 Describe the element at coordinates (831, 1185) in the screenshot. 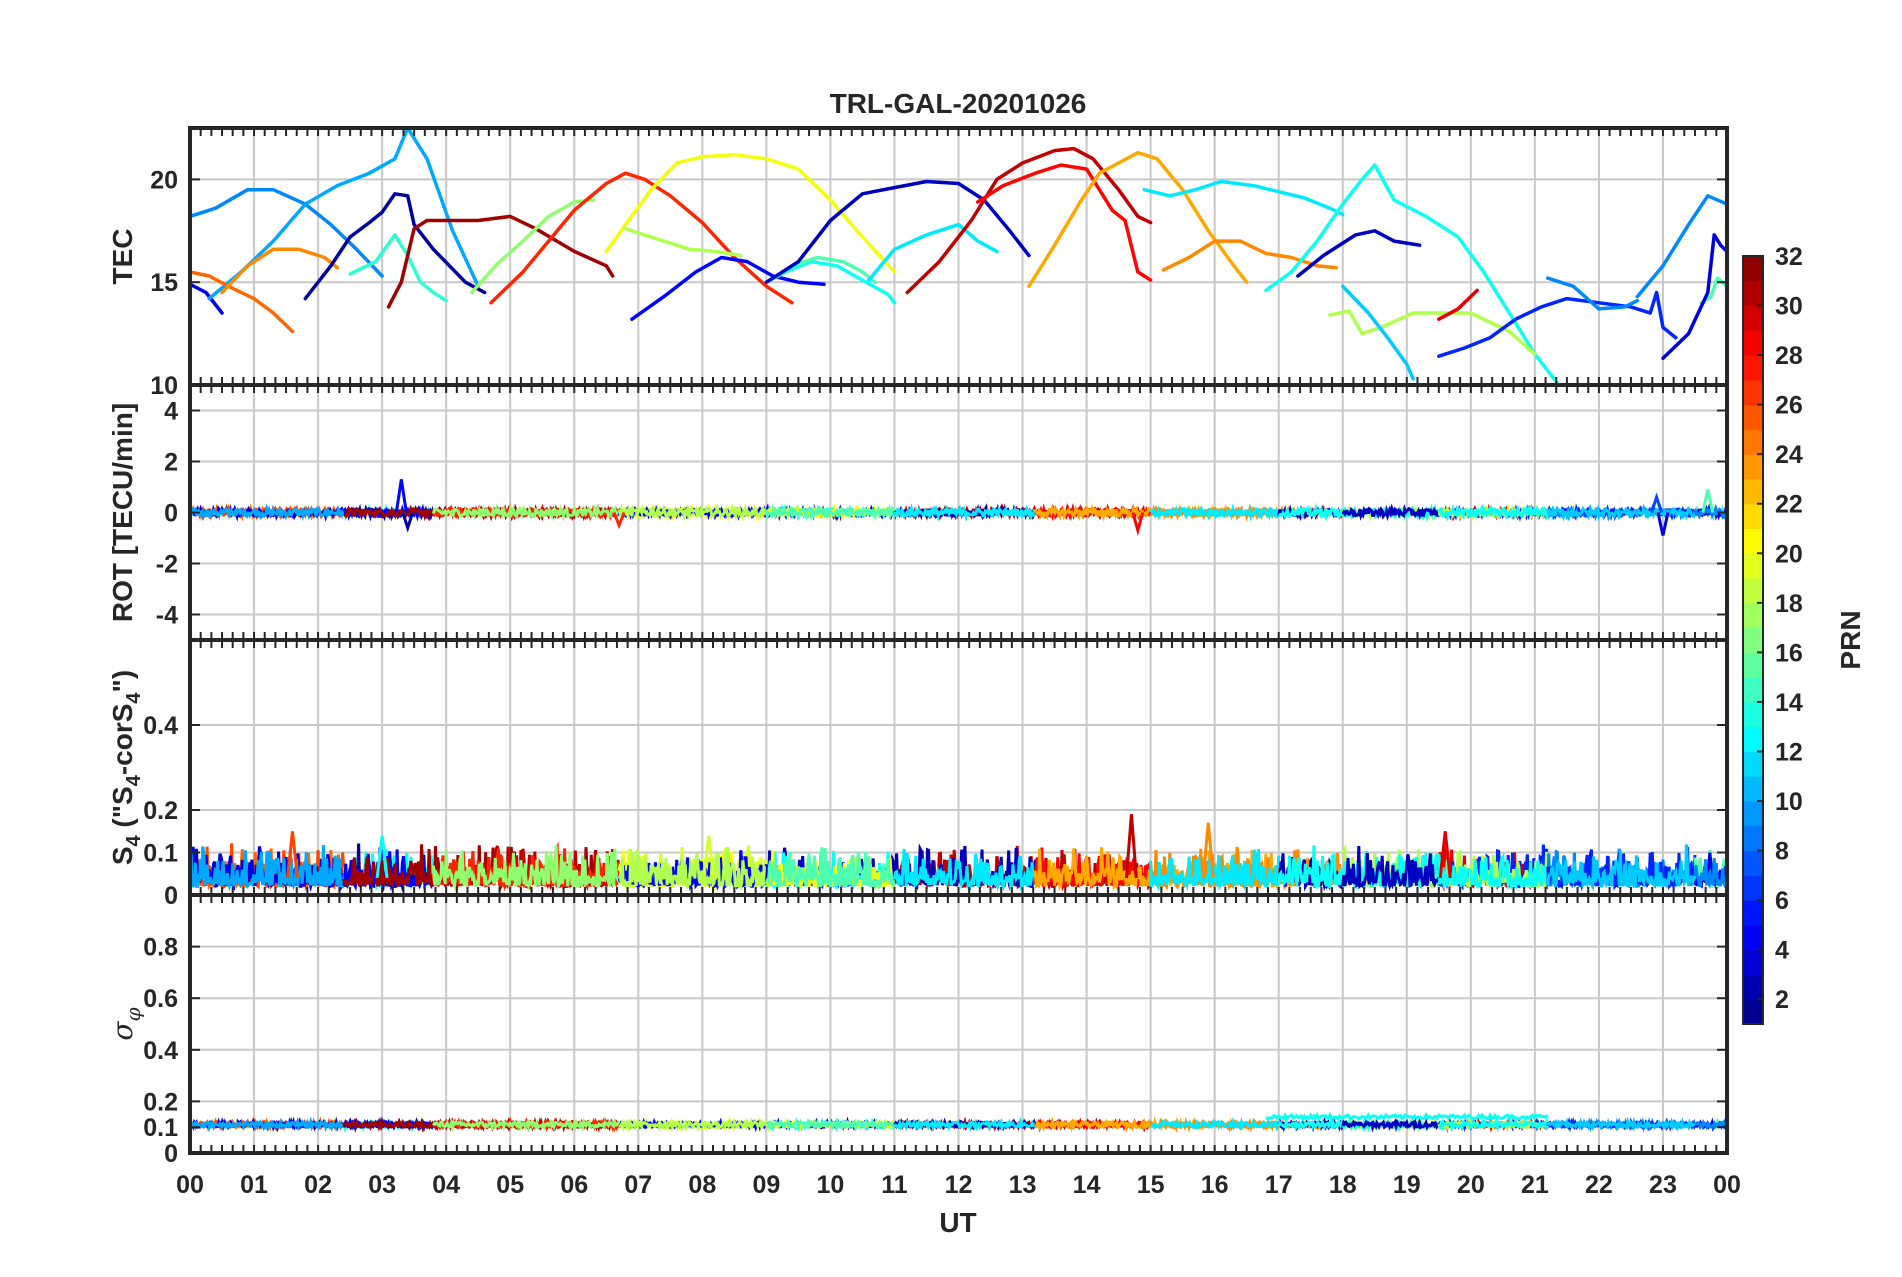

I see `x-tick-label: 10` at that location.